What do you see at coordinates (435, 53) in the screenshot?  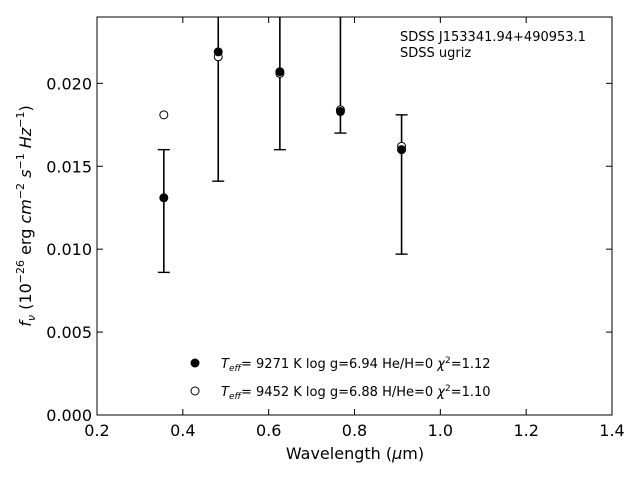 I see `annotation-photometry: SDSS ugriz` at bounding box center [435, 53].